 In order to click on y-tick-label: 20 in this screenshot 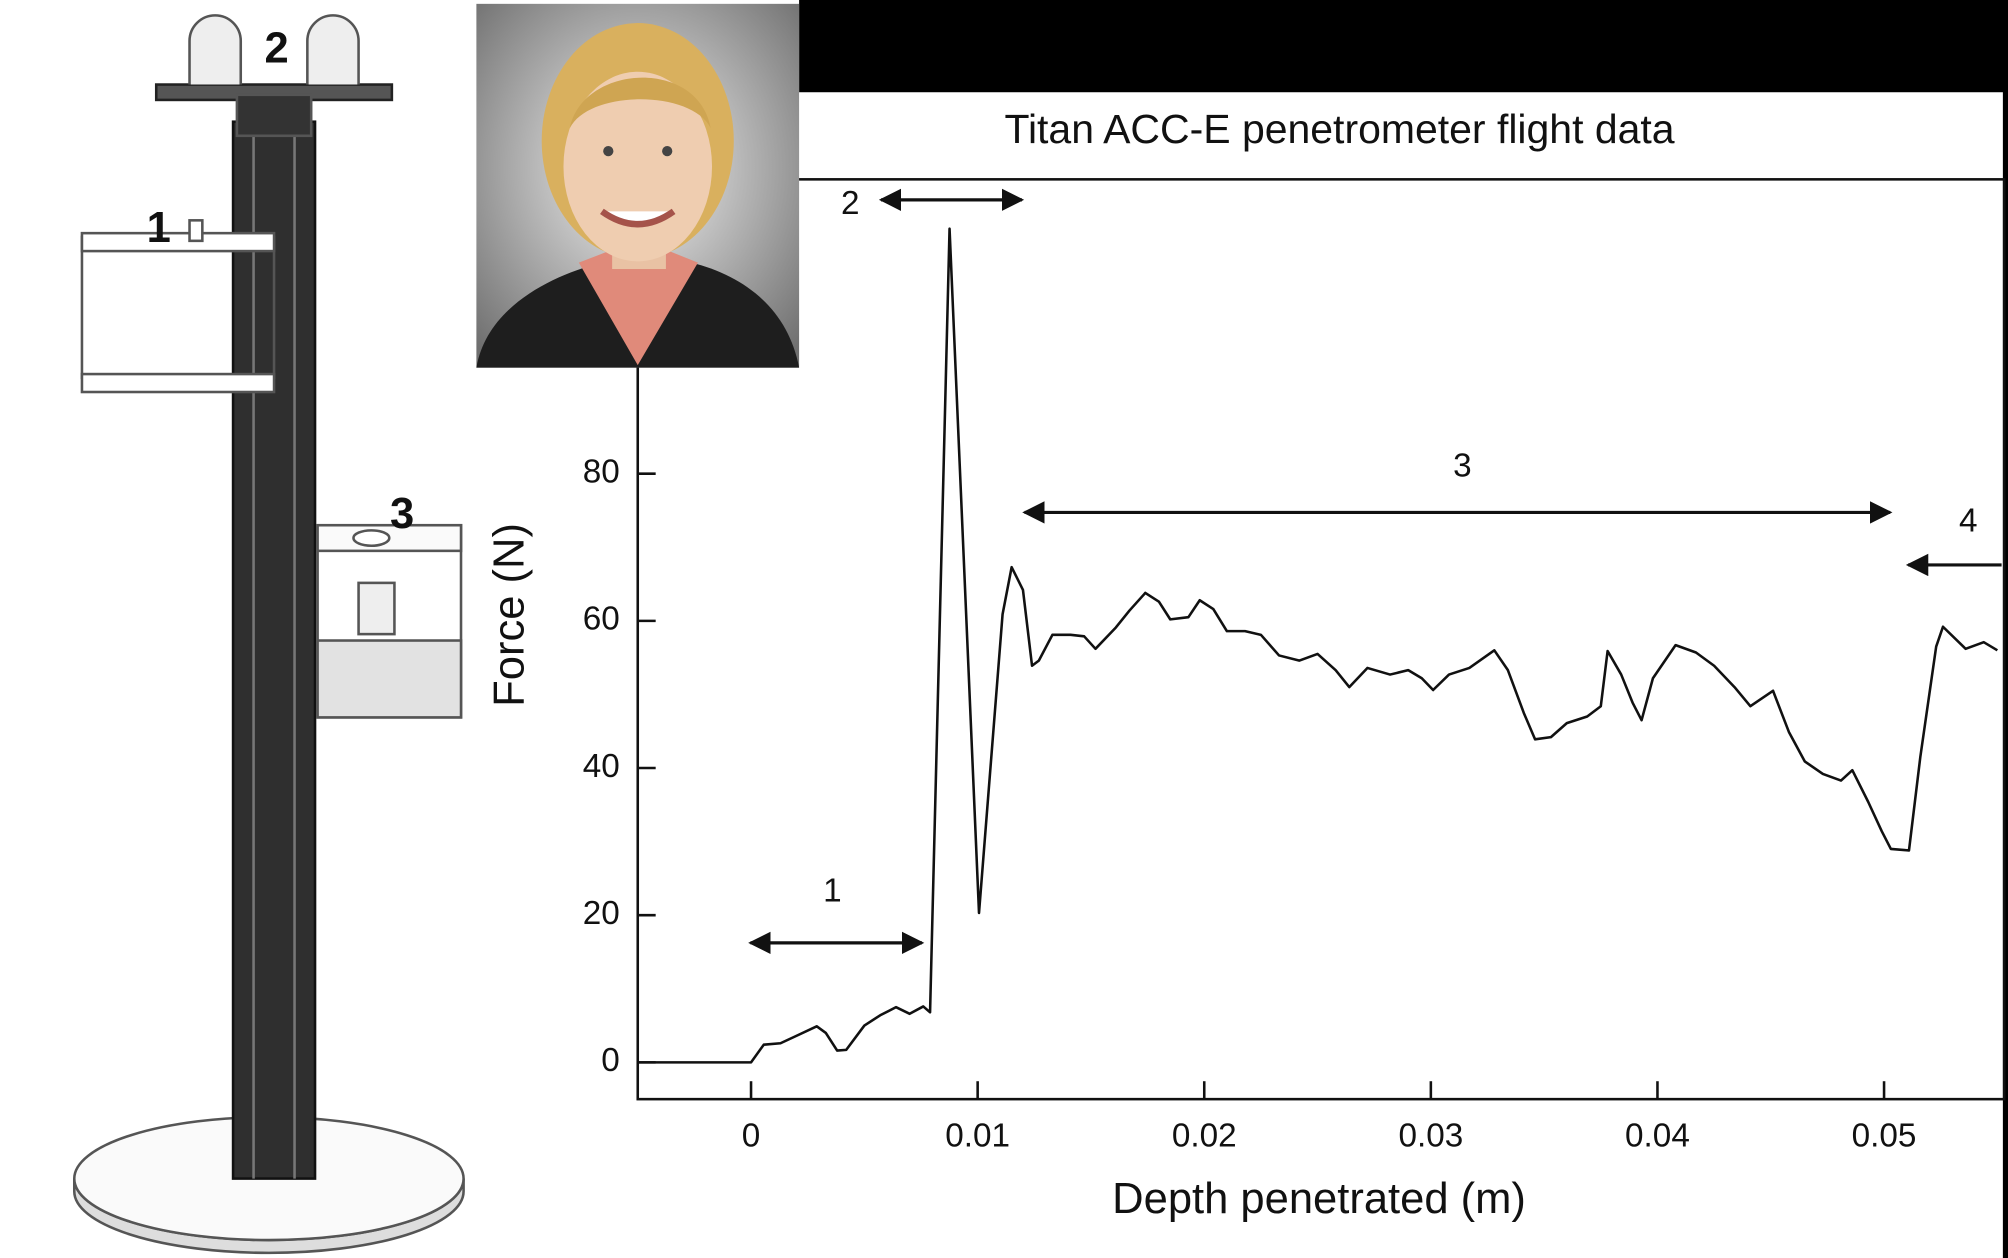, I will do `click(601, 913)`.